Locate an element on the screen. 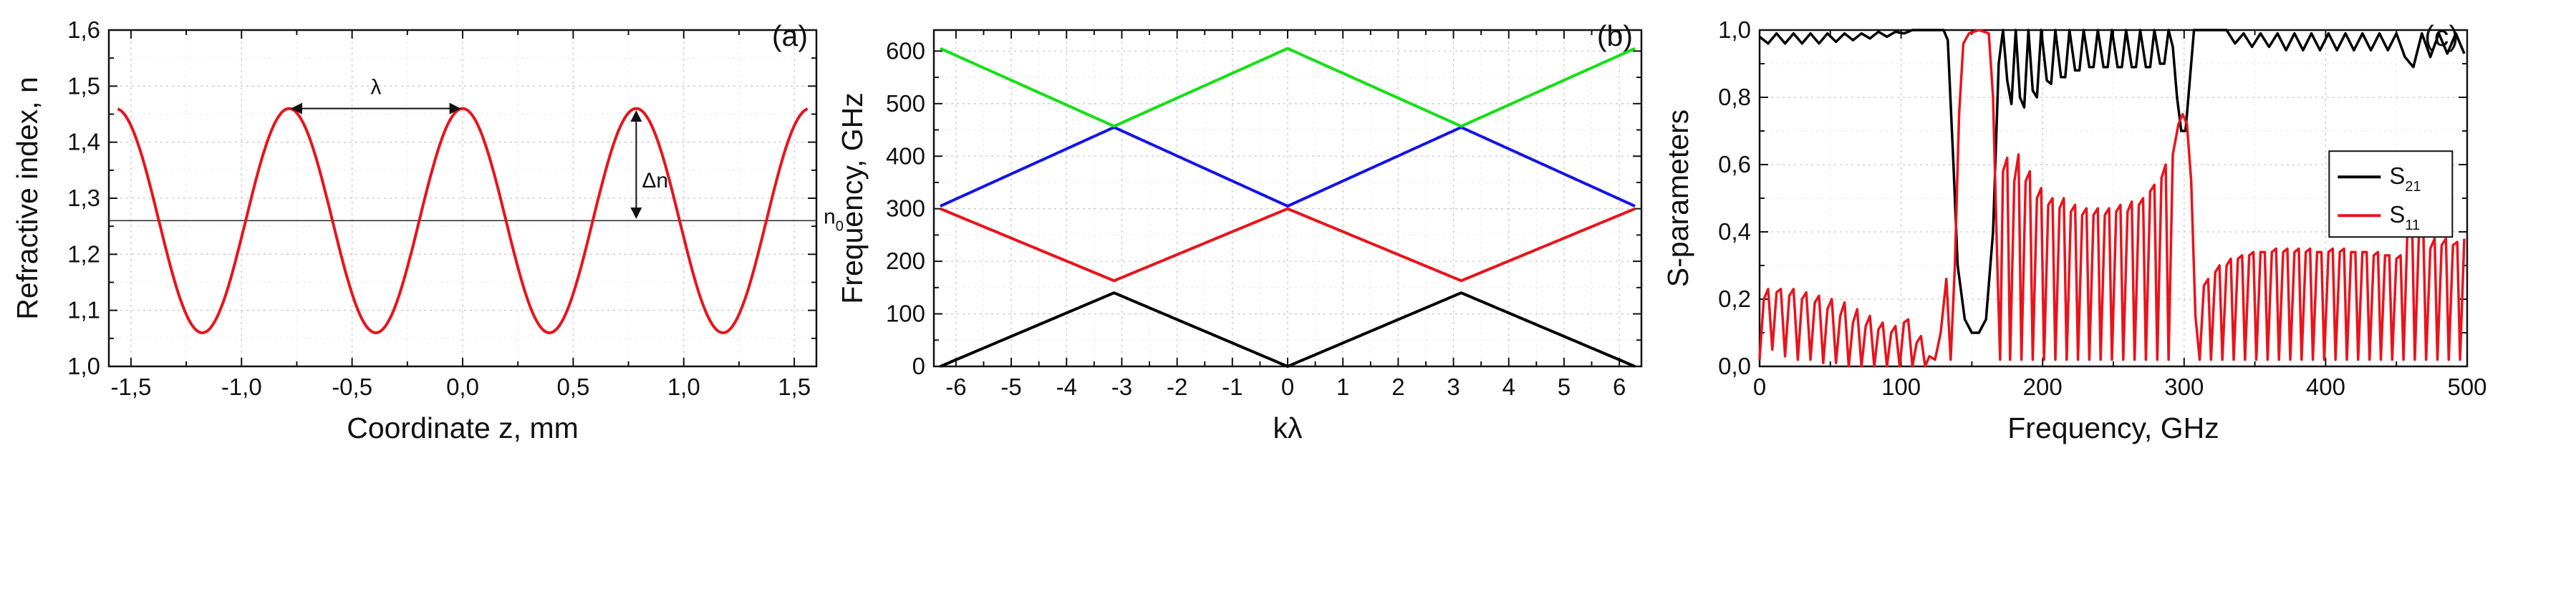  y-tick-label: 1,5 is located at coordinates (83, 85).